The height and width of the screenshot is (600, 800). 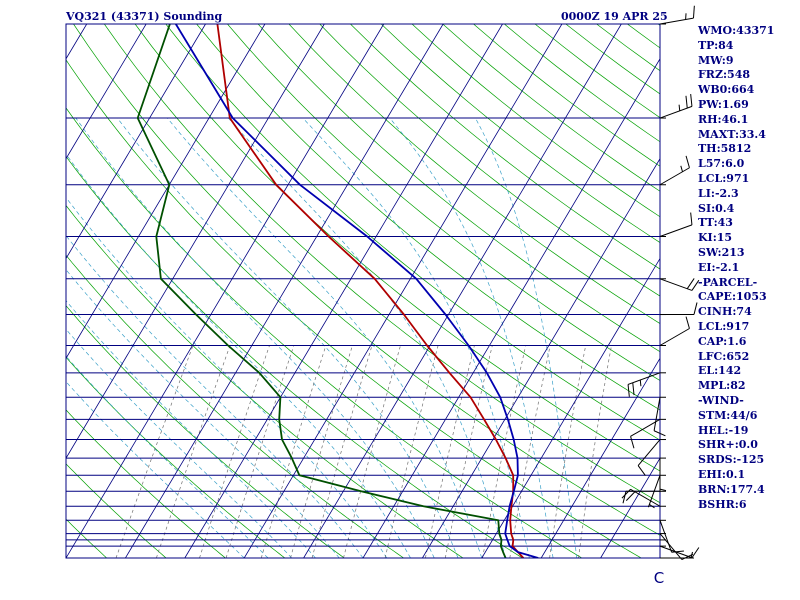 What do you see at coordinates (718, 193) in the screenshot?
I see `index-item: LI:-2.3` at bounding box center [718, 193].